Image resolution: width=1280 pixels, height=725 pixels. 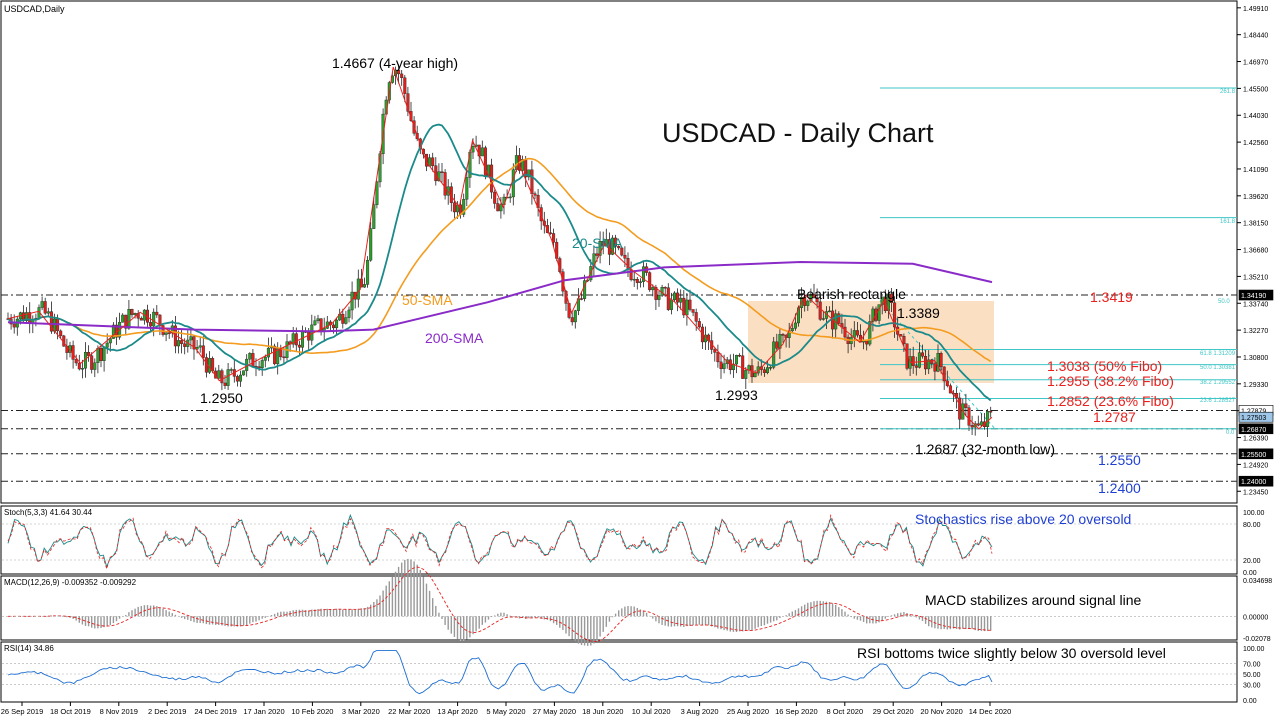 What do you see at coordinates (941, 711) in the screenshot?
I see `x-tick-label-19: 20 Nov 2020` at bounding box center [941, 711].